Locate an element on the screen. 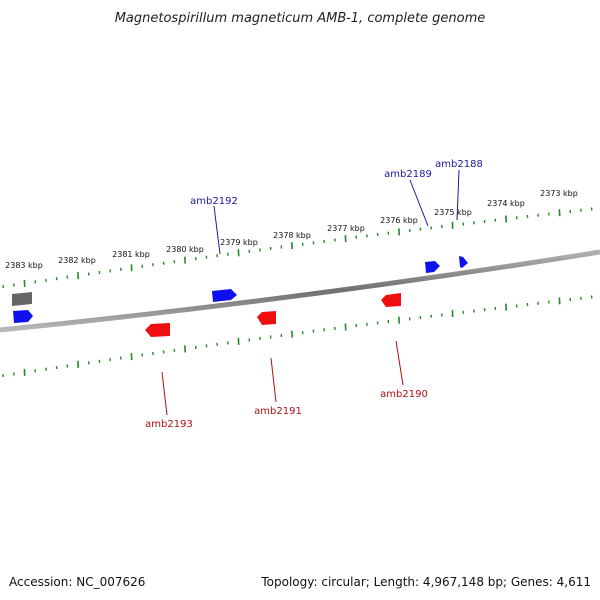 The image size is (600, 600). leader-amb2192 is located at coordinates (217, 230).